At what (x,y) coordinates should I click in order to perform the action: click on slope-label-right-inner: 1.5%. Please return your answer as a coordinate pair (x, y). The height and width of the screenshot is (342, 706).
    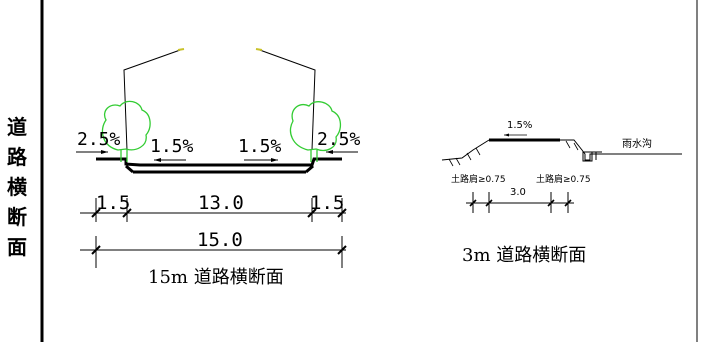
    Looking at the image, I should click on (260, 146).